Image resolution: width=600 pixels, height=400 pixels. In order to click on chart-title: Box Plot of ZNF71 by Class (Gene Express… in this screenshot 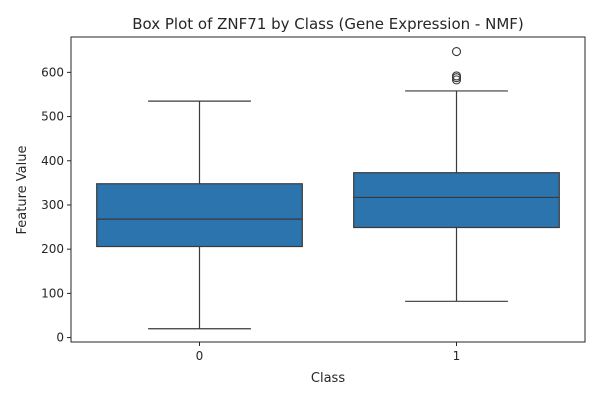, I will do `click(328, 24)`.